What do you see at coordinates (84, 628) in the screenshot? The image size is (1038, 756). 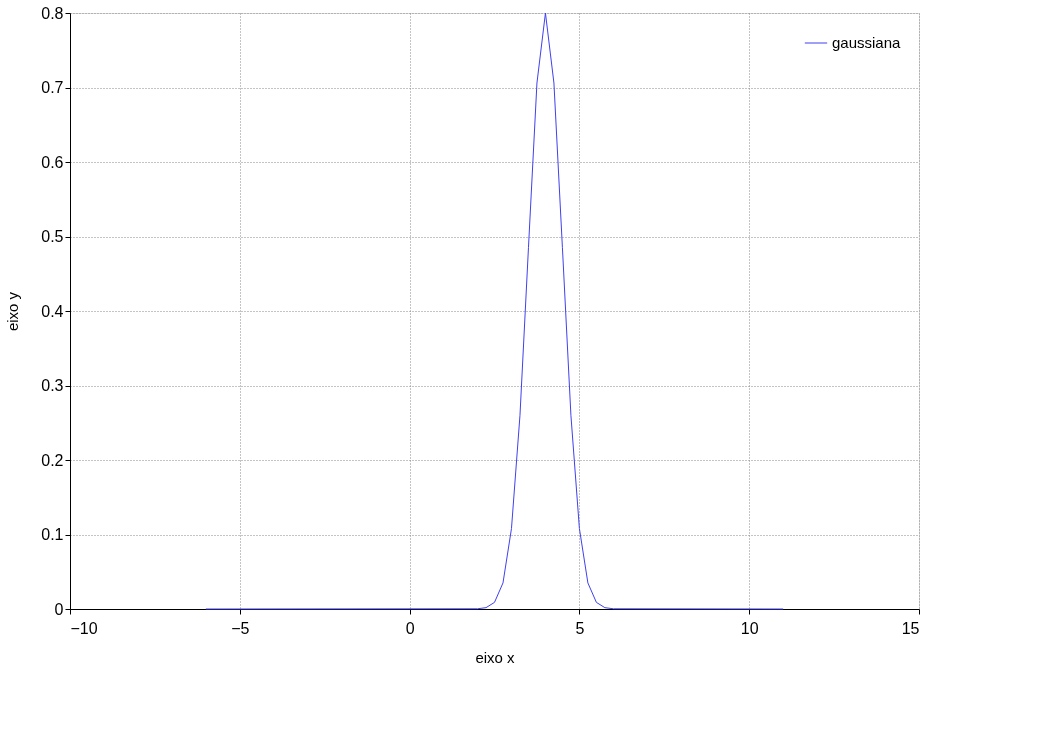 I see `x-tick-label: −10` at bounding box center [84, 628].